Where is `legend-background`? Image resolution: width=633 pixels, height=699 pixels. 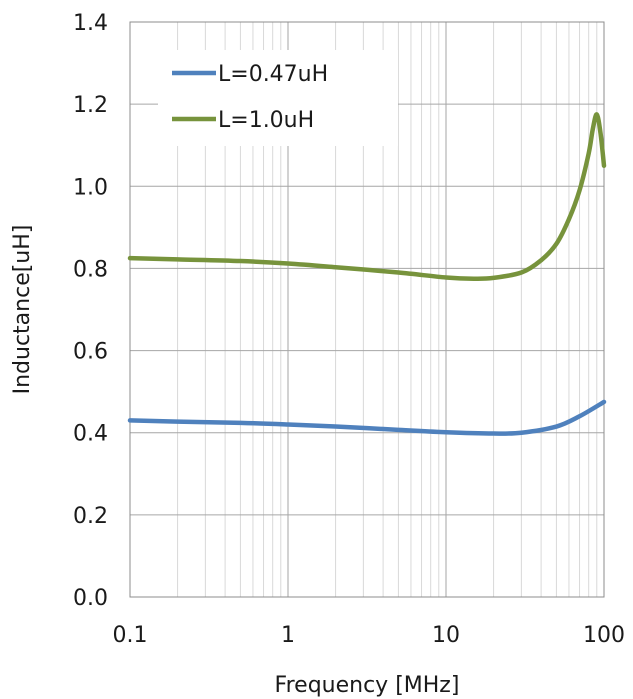 legend-background is located at coordinates (278, 98).